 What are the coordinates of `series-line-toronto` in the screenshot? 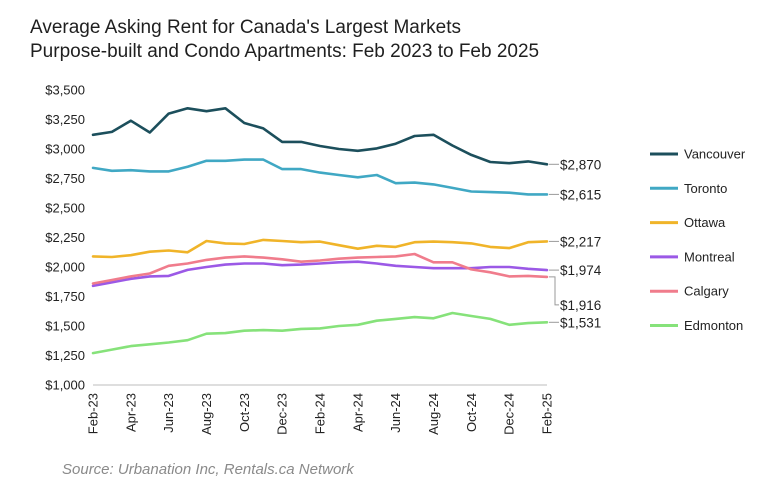 It's located at (320, 177).